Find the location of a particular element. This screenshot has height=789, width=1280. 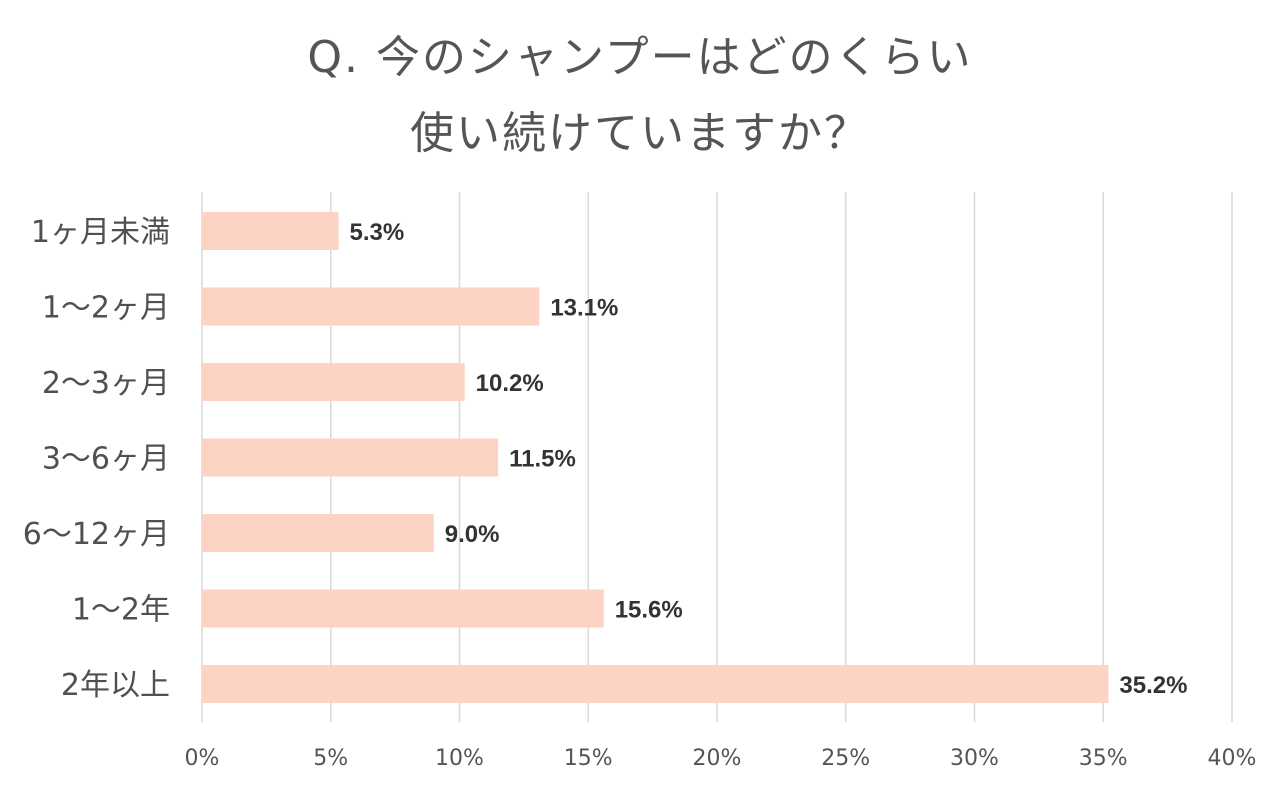

category-label: 1〜2ヶ月 is located at coordinates (106, 308).